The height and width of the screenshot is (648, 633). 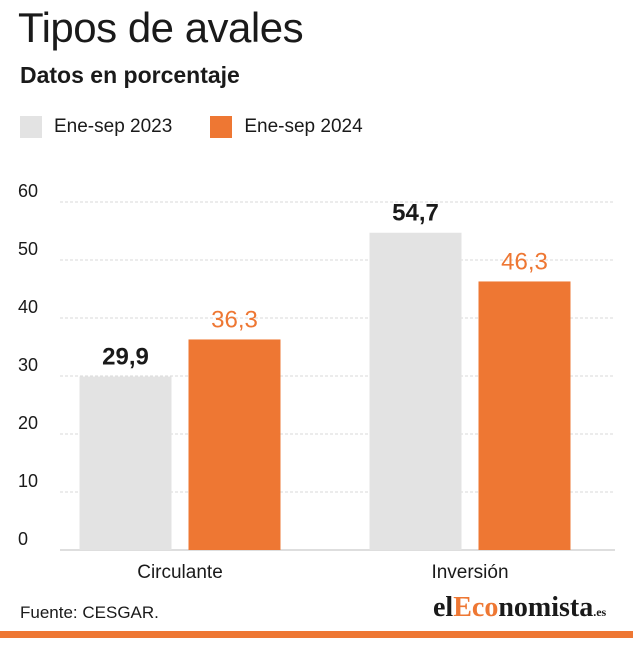 I want to click on legend: Ene-sep 2023 Ene-sep 2024, so click(x=210, y=127).